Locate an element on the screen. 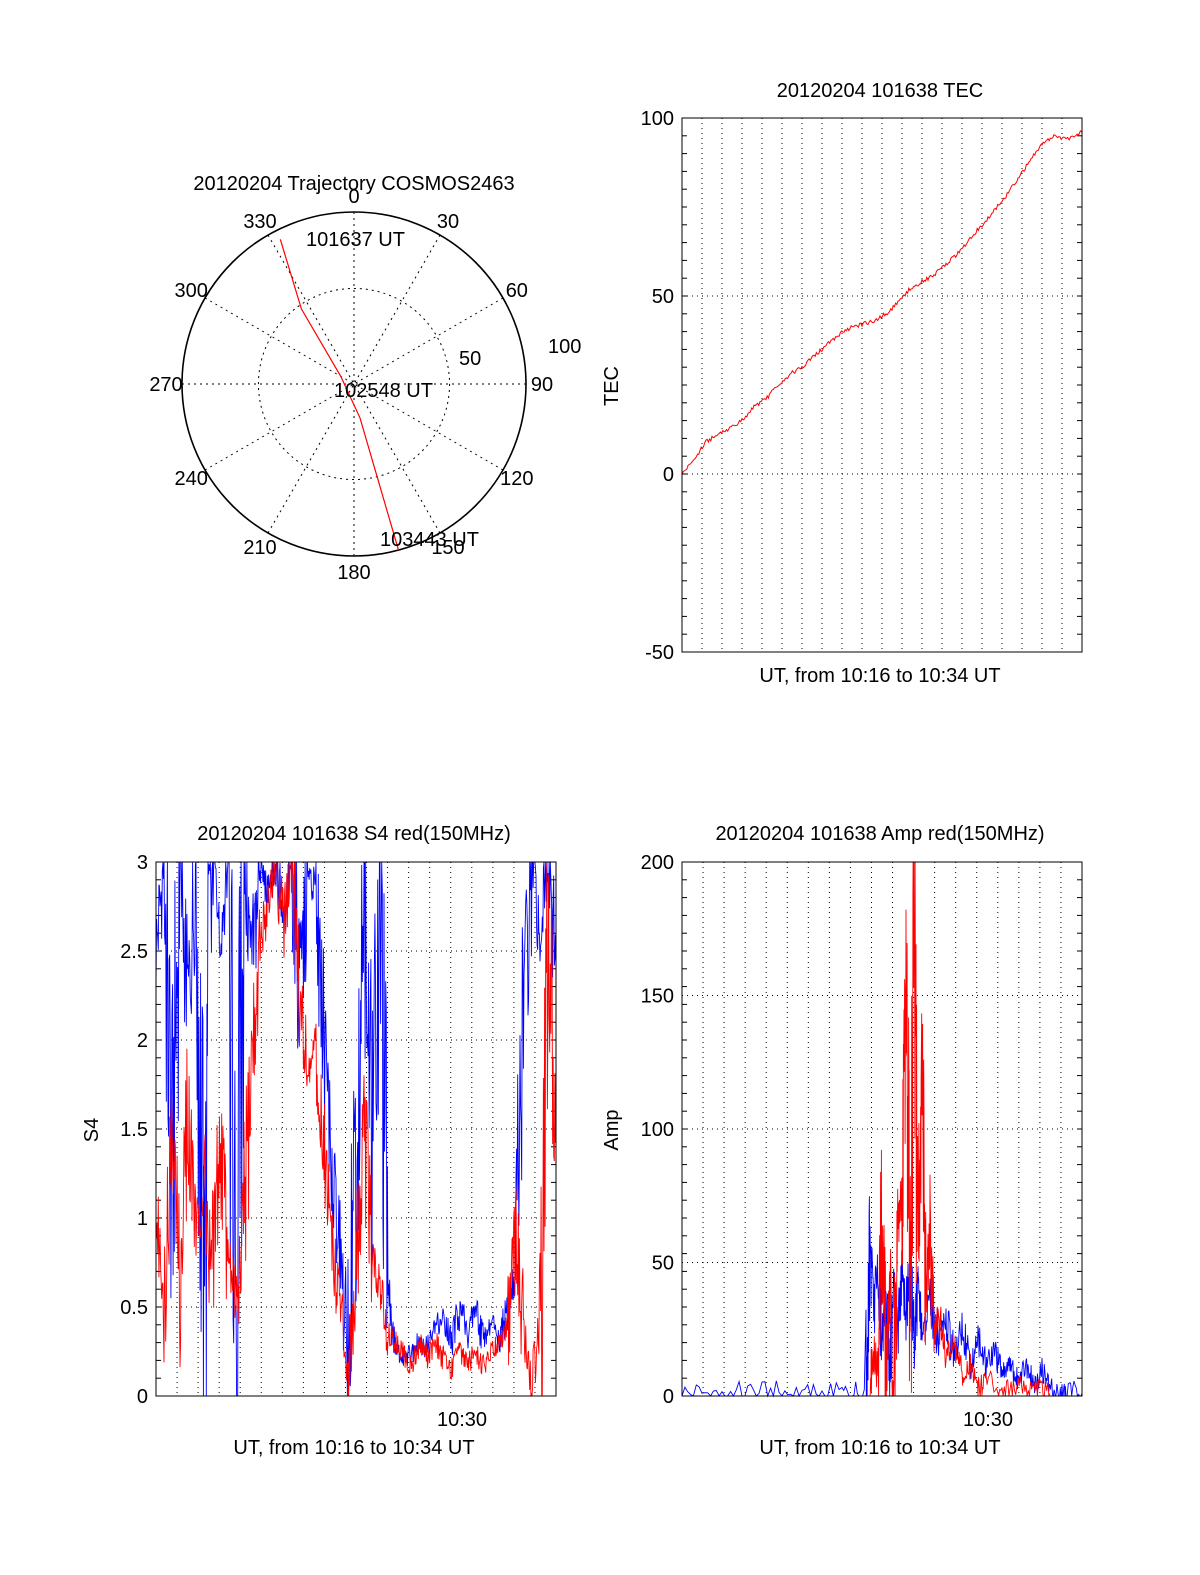 This screenshot has width=1200, height=1575. s4-series is located at coordinates (356, 1129).